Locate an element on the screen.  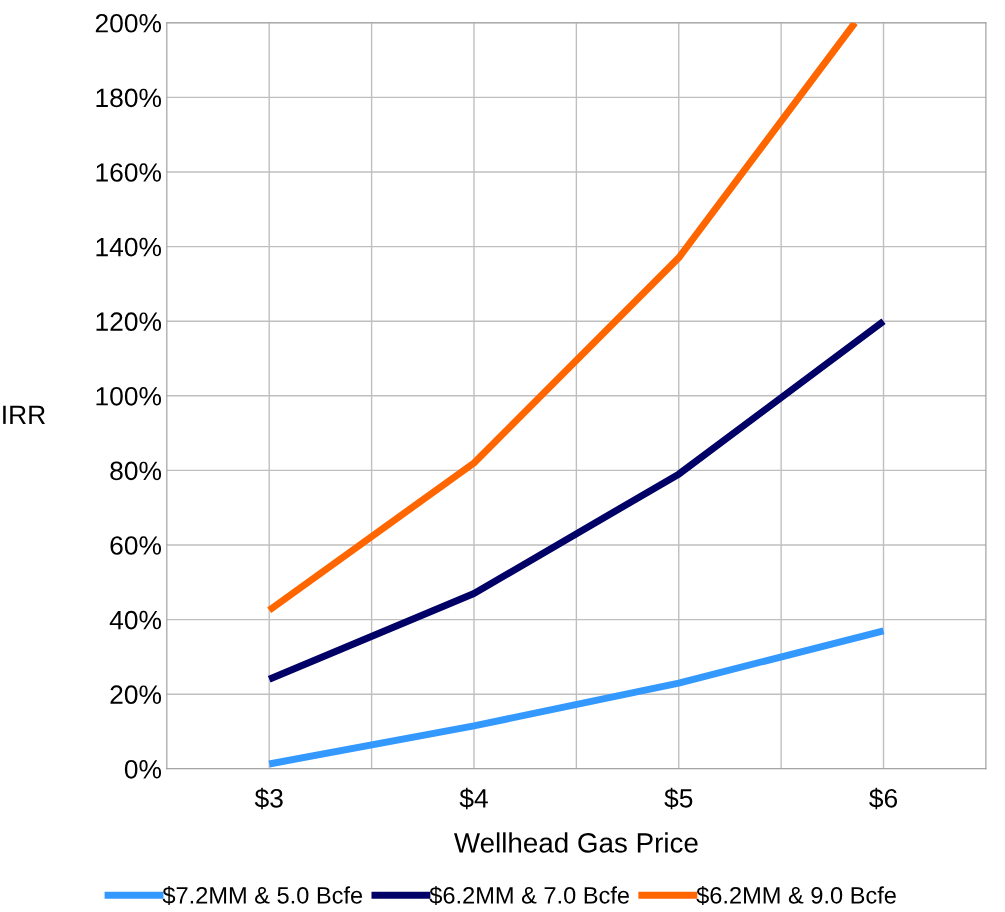
x-tick-label: $4 is located at coordinates (473, 798).